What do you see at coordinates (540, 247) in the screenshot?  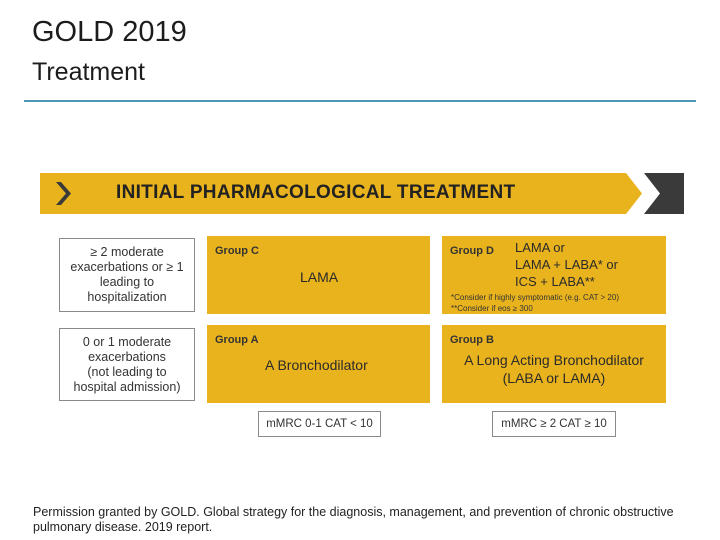 I see `treatment-line: LAMA or` at bounding box center [540, 247].